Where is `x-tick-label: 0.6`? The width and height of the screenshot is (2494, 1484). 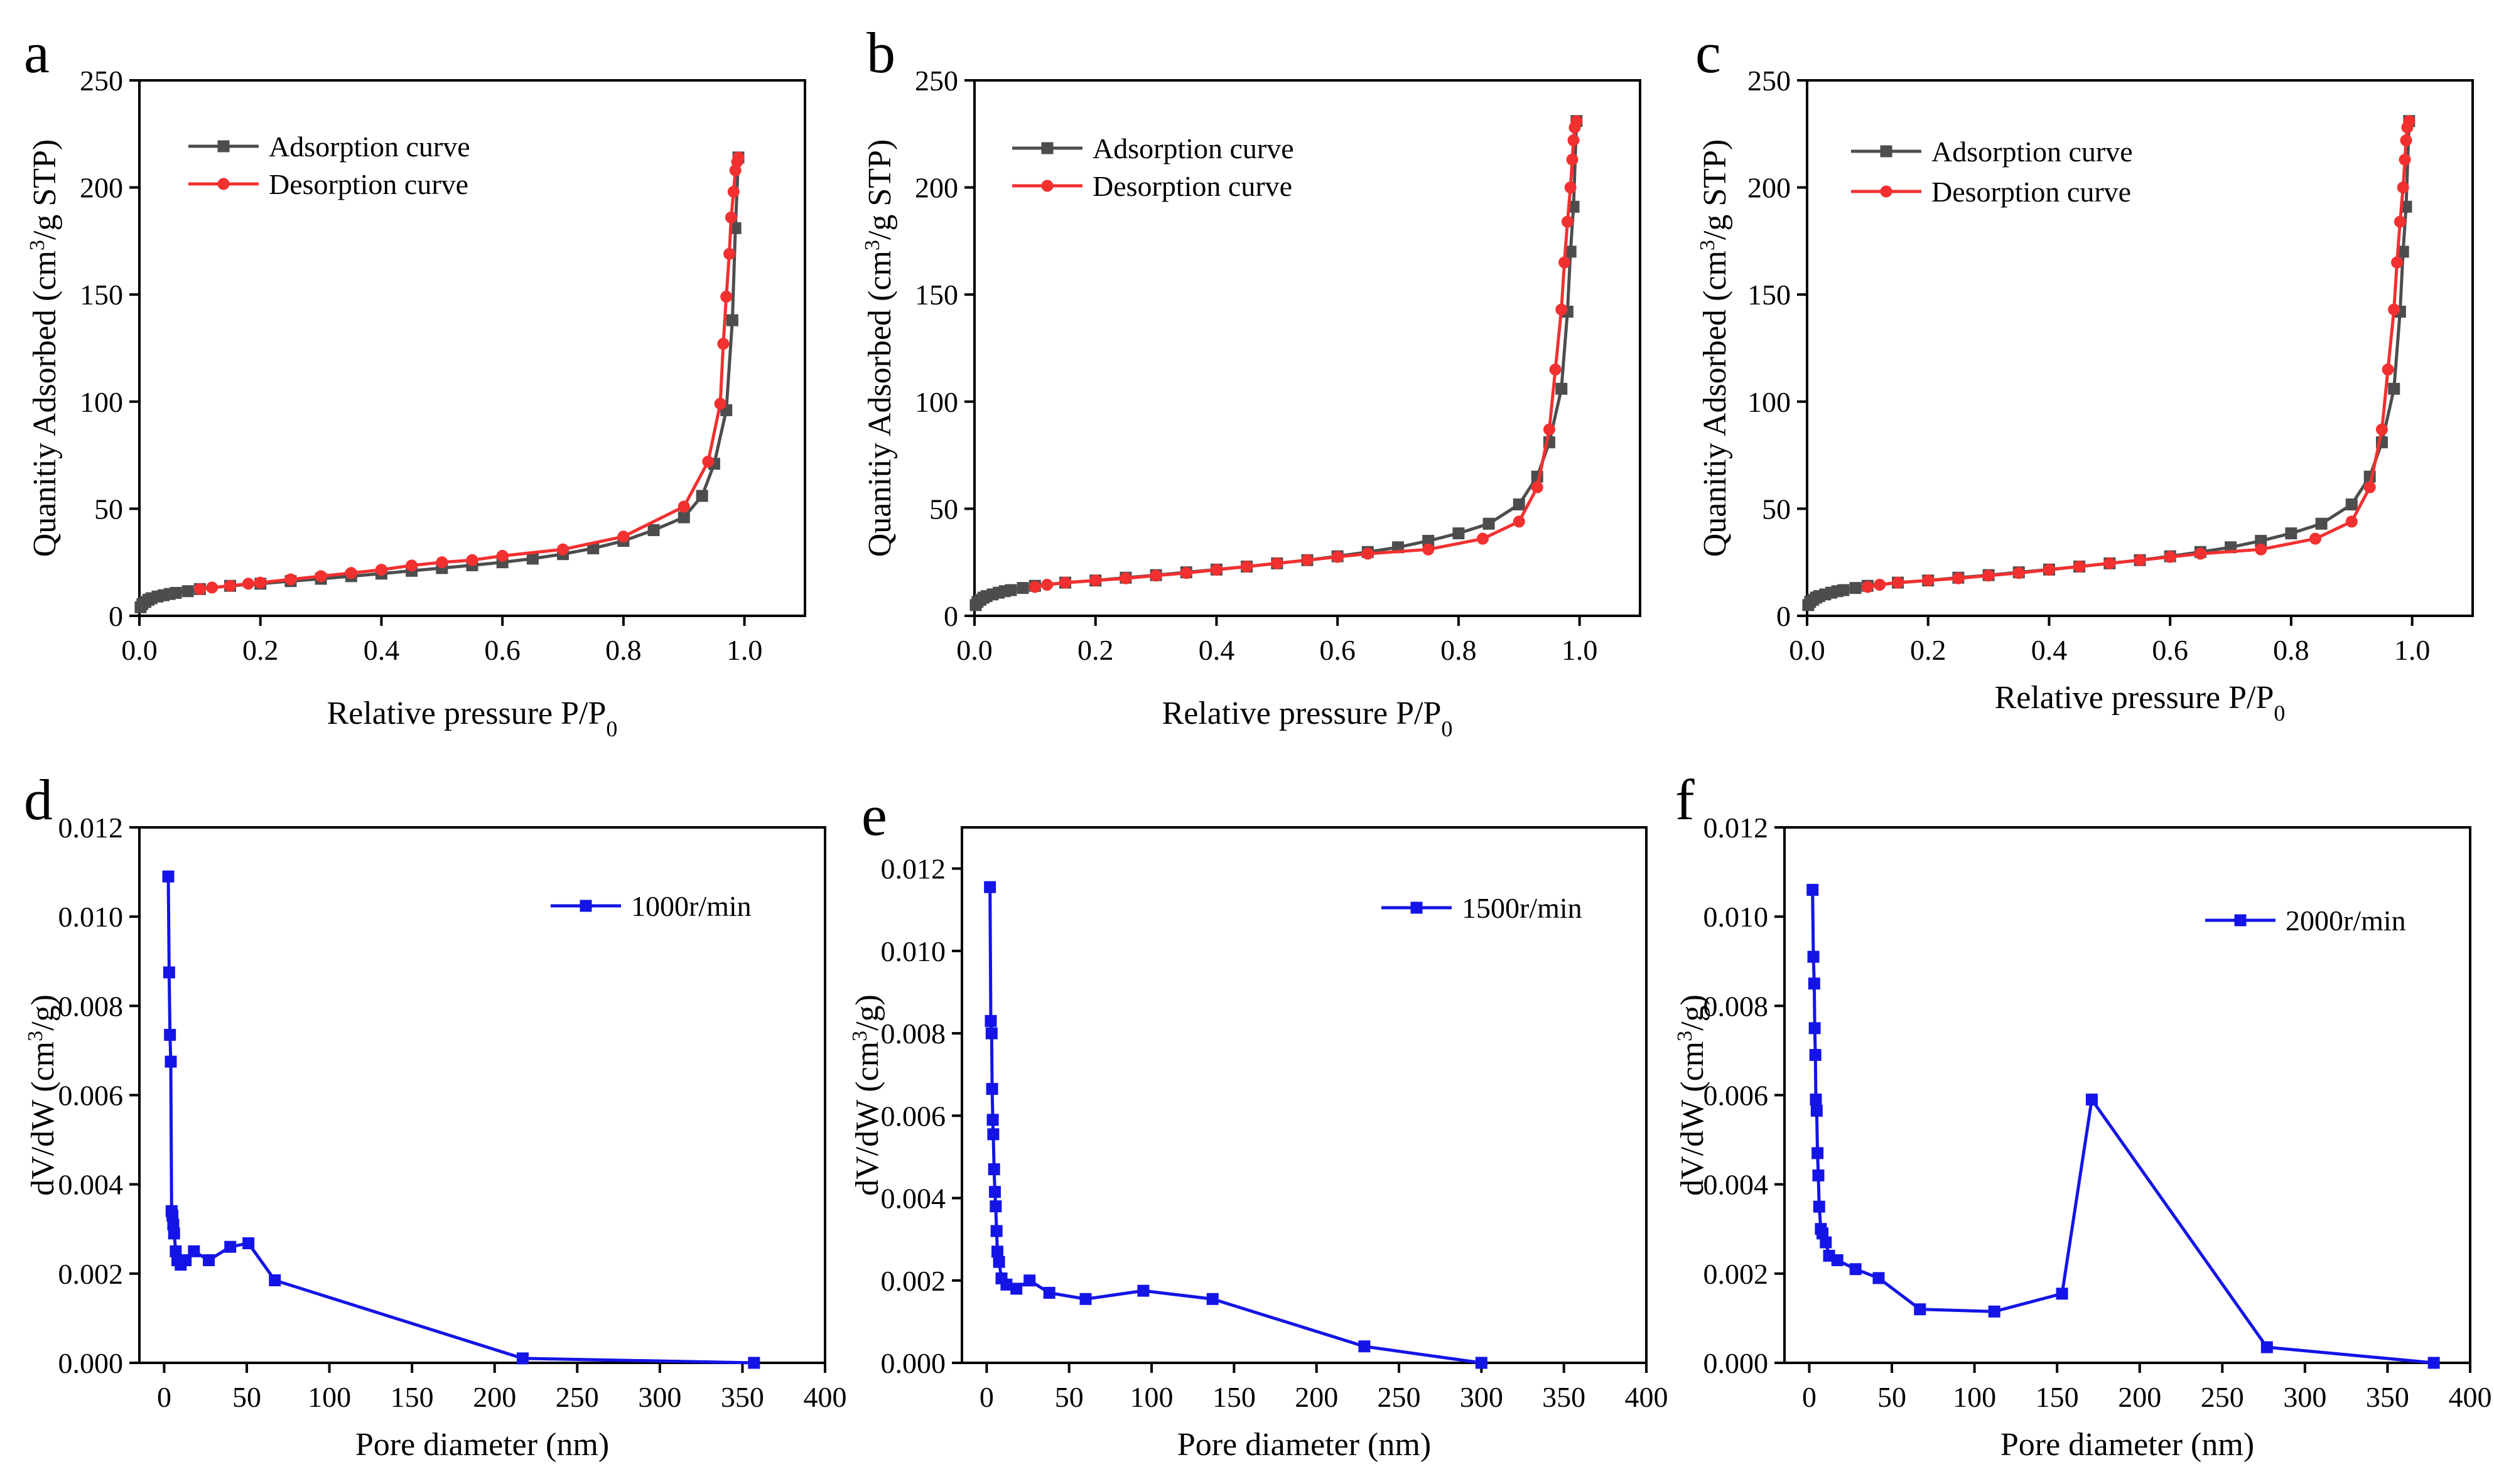
x-tick-label: 0.6 is located at coordinates (502, 650).